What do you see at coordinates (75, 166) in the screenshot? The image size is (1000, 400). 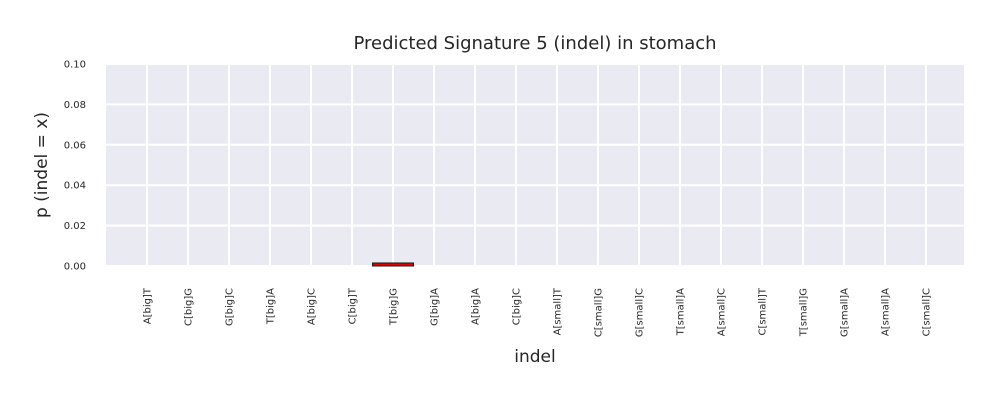 I see `y-axis-ticks: 0.00 0.02 0.04 0.06 0.08 0.10` at bounding box center [75, 166].